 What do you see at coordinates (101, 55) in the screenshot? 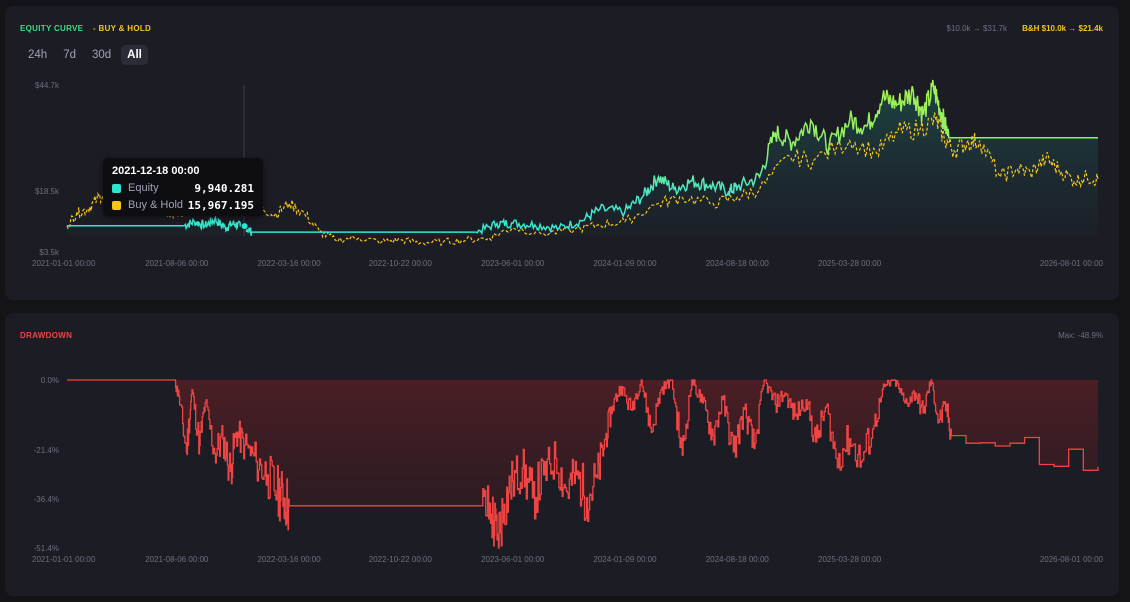
I see `tab-30d: 30d` at bounding box center [101, 55].